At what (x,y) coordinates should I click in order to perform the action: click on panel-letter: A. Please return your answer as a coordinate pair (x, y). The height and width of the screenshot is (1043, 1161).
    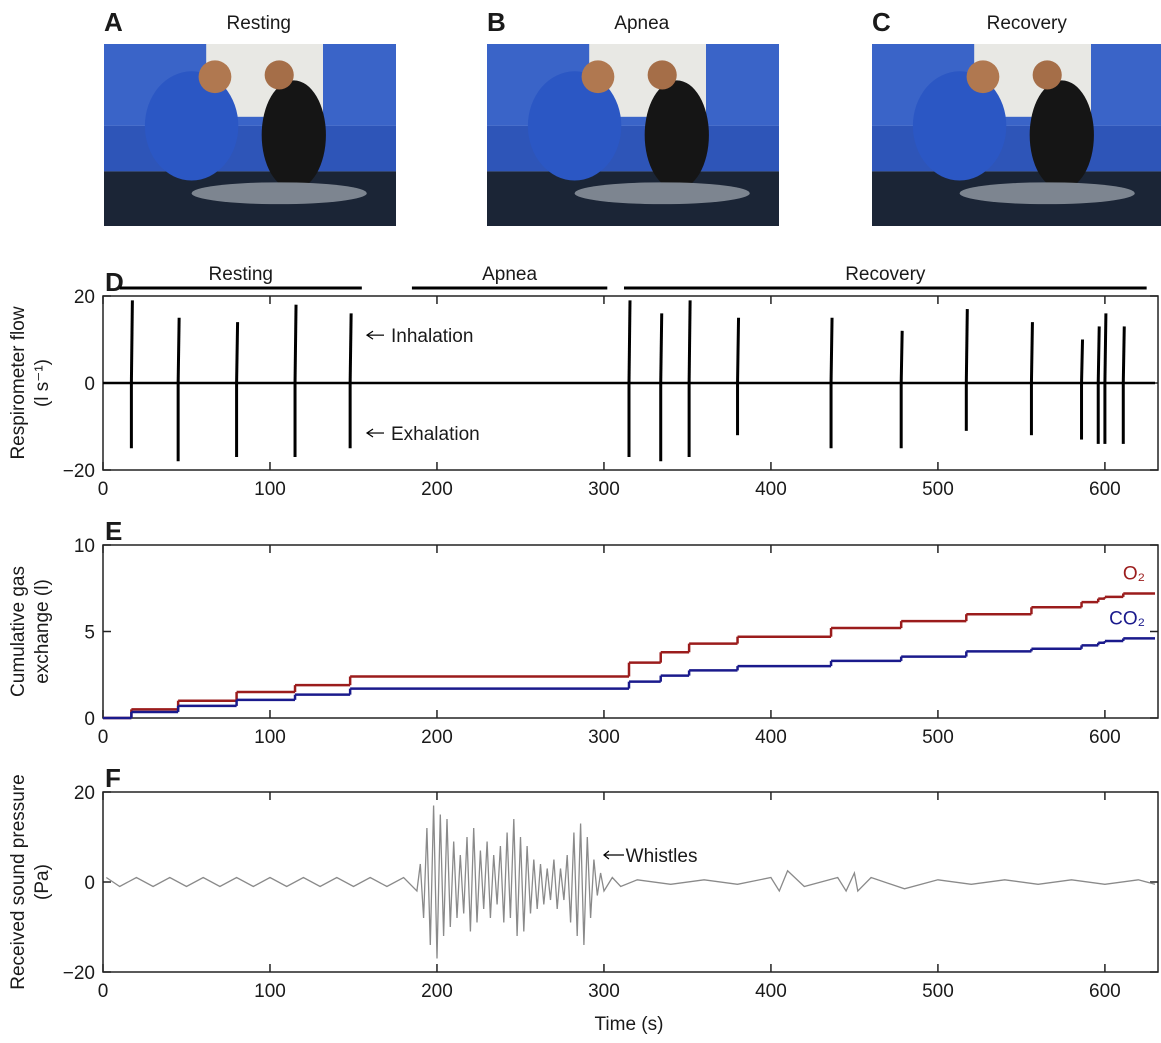
    Looking at the image, I should click on (113, 22).